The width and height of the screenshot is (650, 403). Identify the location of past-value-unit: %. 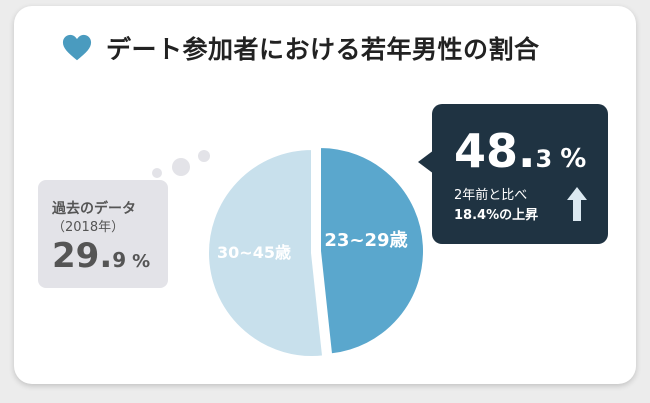
(141, 261).